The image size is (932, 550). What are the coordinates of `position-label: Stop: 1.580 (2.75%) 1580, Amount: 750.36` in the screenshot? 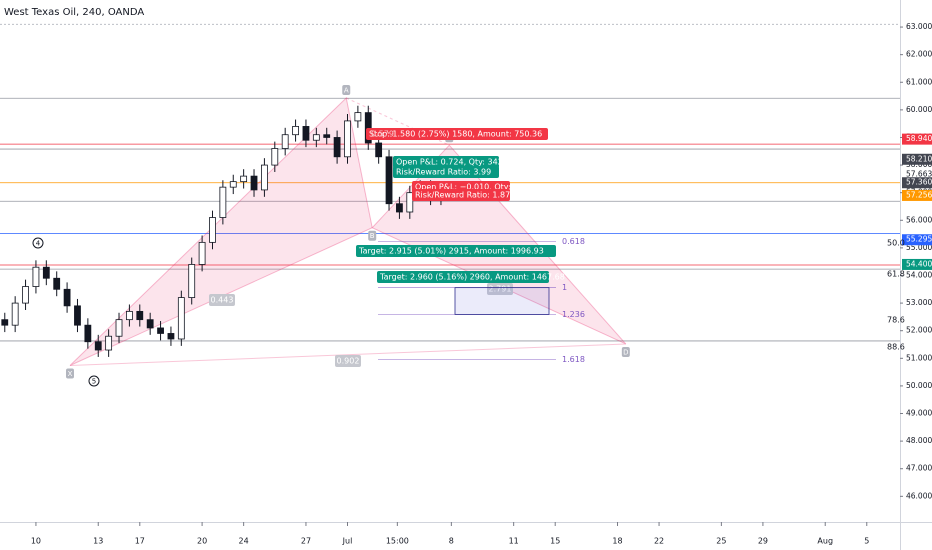 It's located at (455, 134).